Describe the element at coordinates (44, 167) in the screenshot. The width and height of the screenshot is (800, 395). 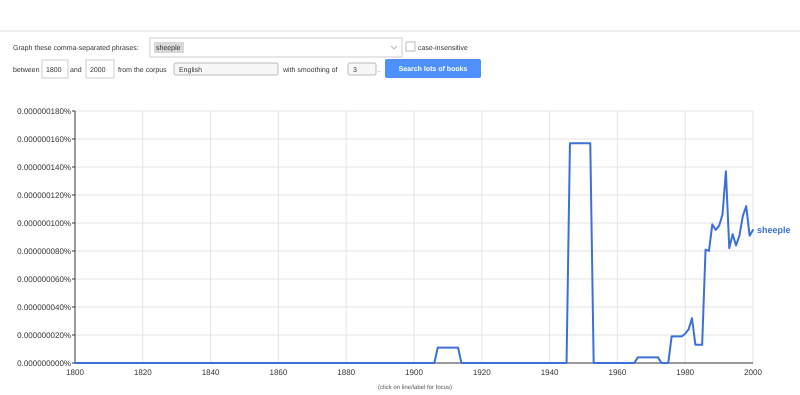
I see `y-tick-label: 0.000000140%` at that location.